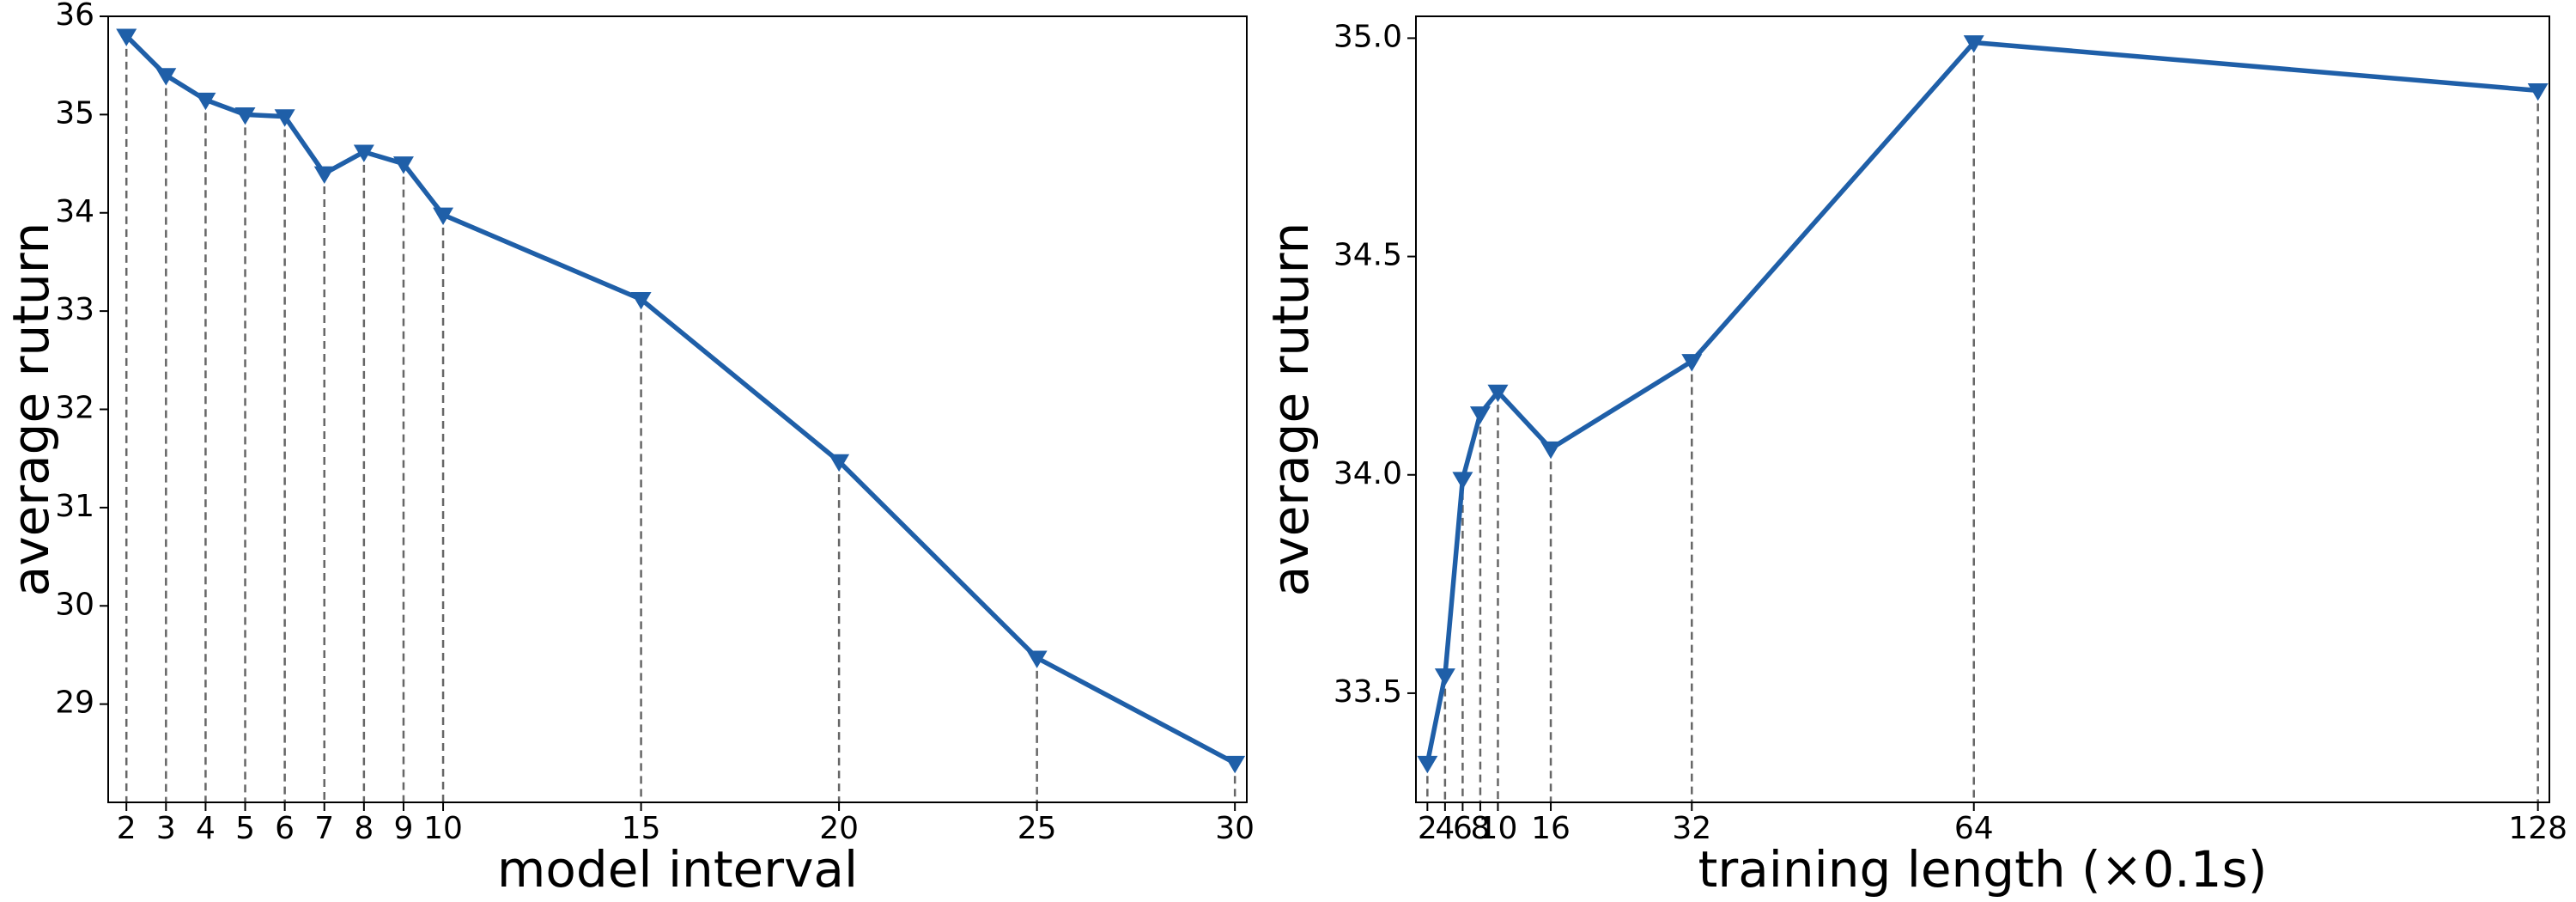 The width and height of the screenshot is (2576, 902). I want to click on y-tick-label: 35.0, so click(1368, 36).